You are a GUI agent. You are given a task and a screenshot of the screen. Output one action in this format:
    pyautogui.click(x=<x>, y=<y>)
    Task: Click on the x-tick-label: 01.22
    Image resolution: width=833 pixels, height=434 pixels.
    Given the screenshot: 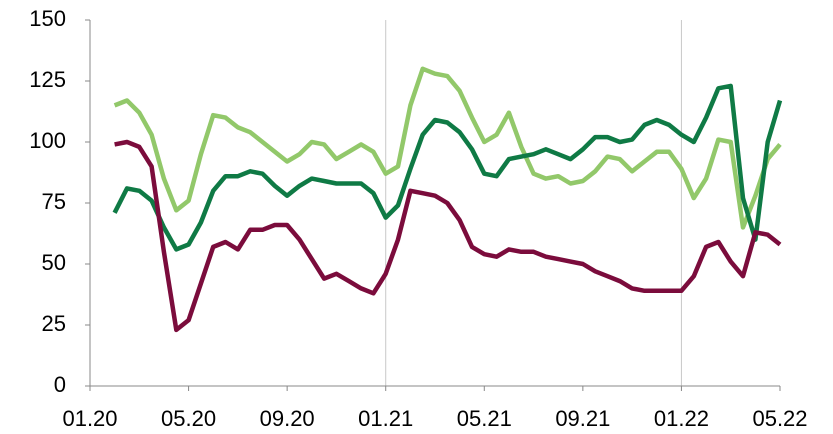 What is the action you would take?
    pyautogui.click(x=681, y=418)
    